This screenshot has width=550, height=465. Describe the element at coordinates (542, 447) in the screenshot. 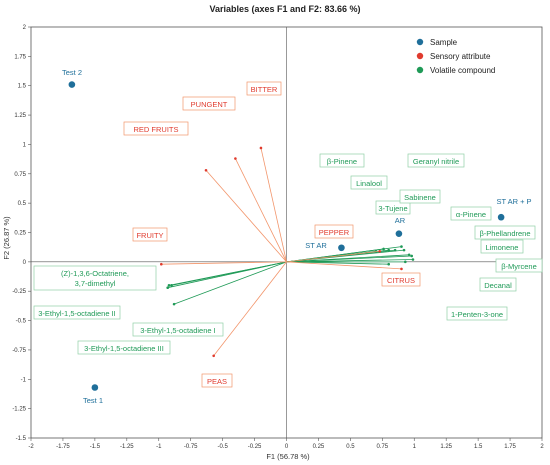

I see `x-tick-label: 2` at that location.